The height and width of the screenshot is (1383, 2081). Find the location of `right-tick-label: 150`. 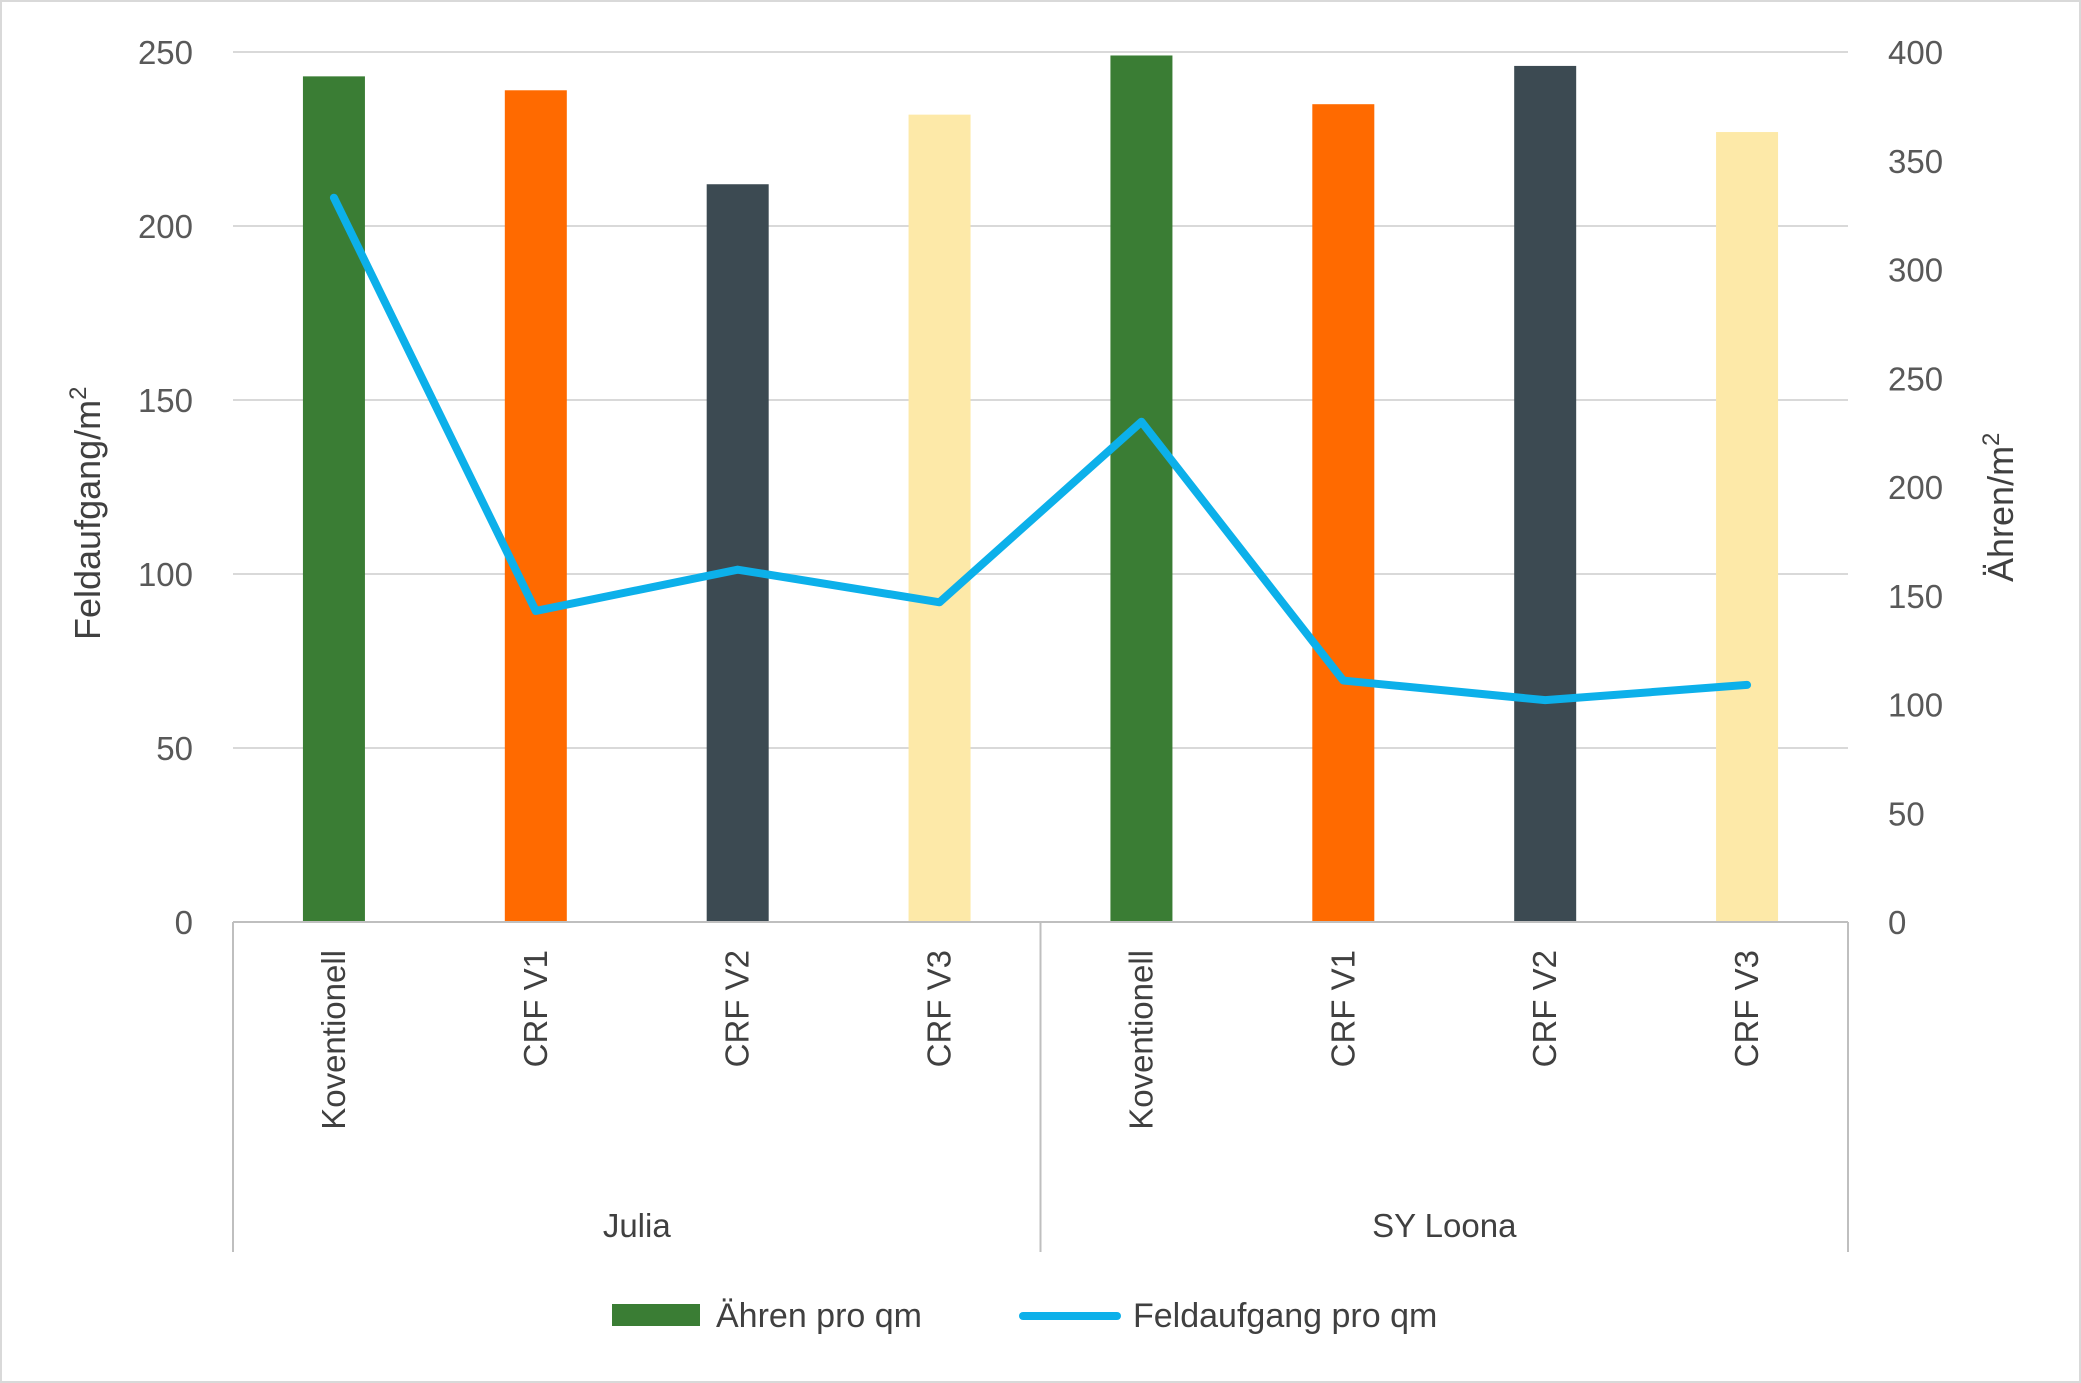

right-tick-label: 150 is located at coordinates (1915, 596).